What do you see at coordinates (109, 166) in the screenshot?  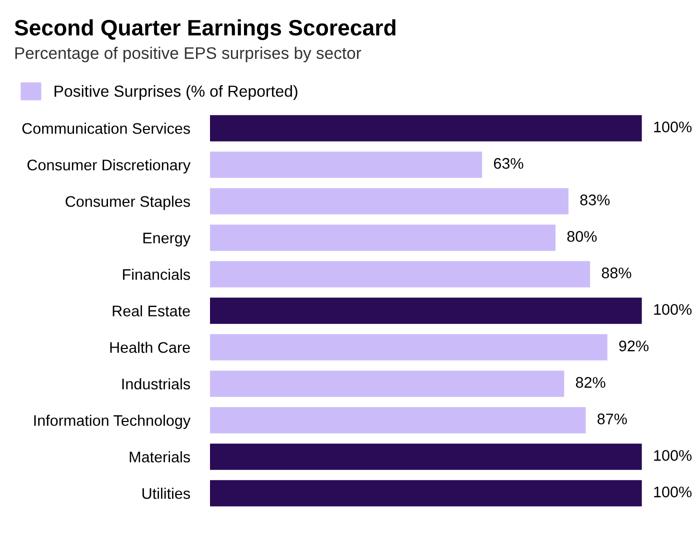 I see `y-tick-label: Consumer Discretionary` at bounding box center [109, 166].